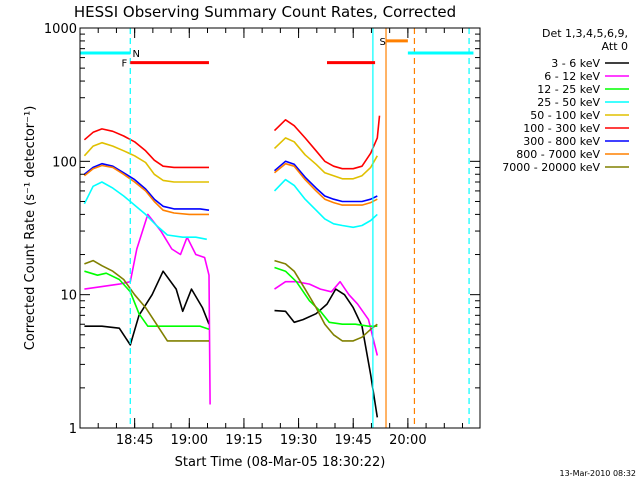 This screenshot has width=640, height=480. I want to click on x-tick-label-1: 19:00, so click(189, 440).